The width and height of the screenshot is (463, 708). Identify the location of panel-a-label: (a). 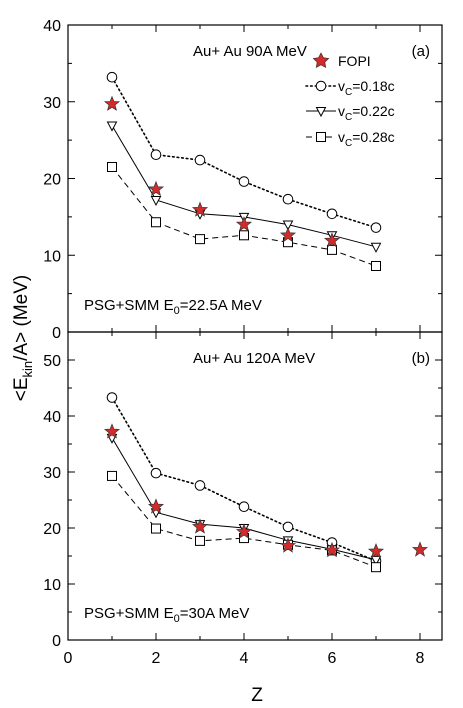
(421, 51).